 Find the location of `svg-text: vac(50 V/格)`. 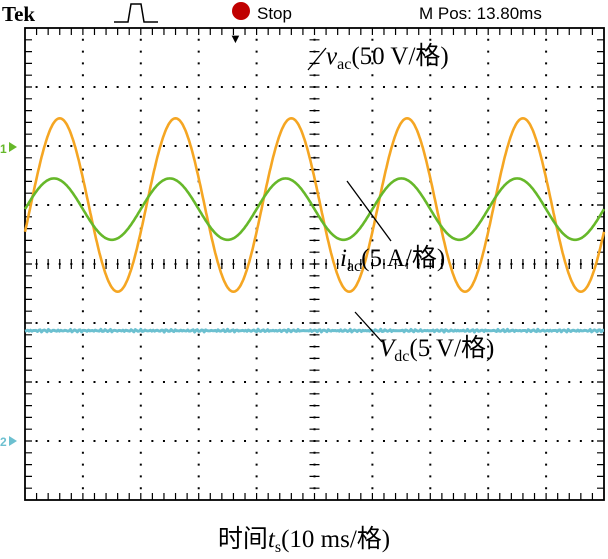

svg-text: vac(50 V/格) is located at coordinates (387, 57).